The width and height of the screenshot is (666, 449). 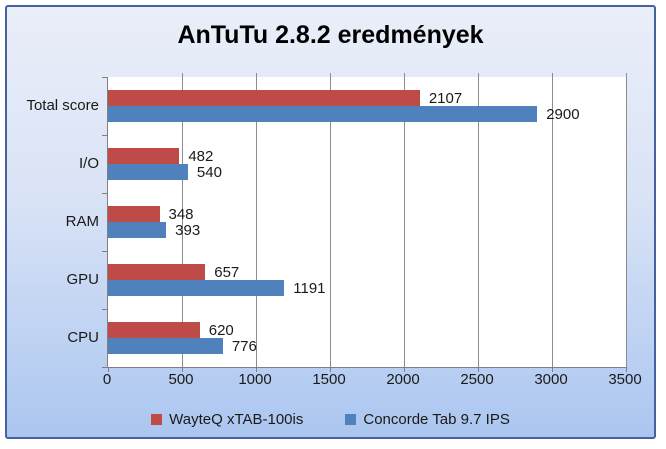 What do you see at coordinates (209, 172) in the screenshot?
I see `bar-value-label: 540` at bounding box center [209, 172].